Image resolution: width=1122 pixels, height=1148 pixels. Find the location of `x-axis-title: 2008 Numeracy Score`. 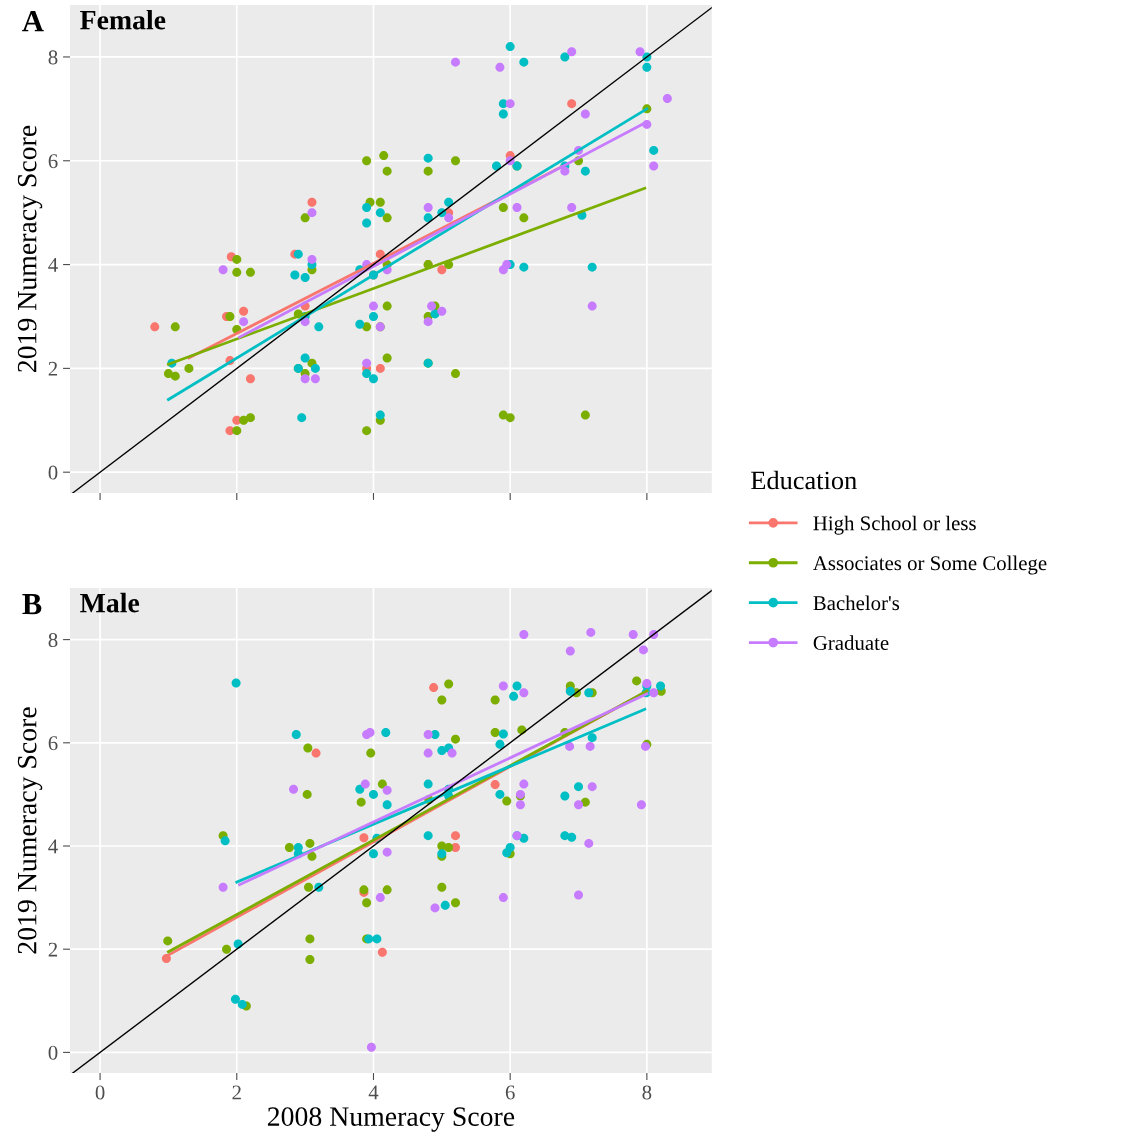

x-axis-title: 2008 Numeracy Score is located at coordinates (391, 1119).